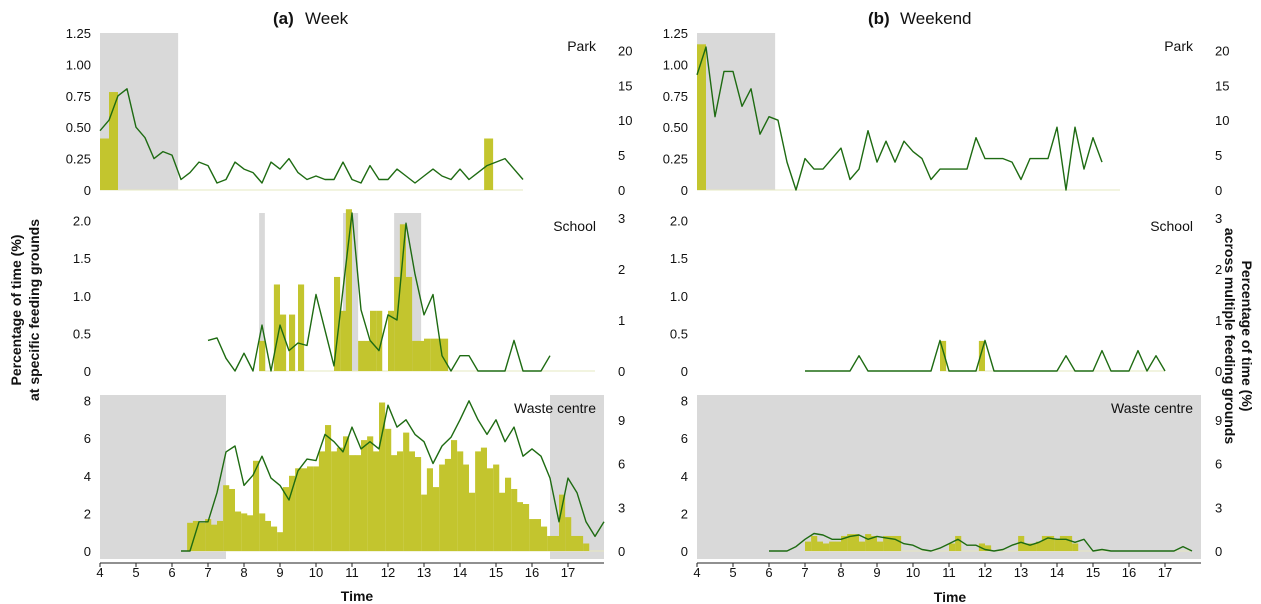 Image resolution: width=1261 pixels, height=604 pixels. I want to click on x-tick-label: 15, so click(1093, 572).